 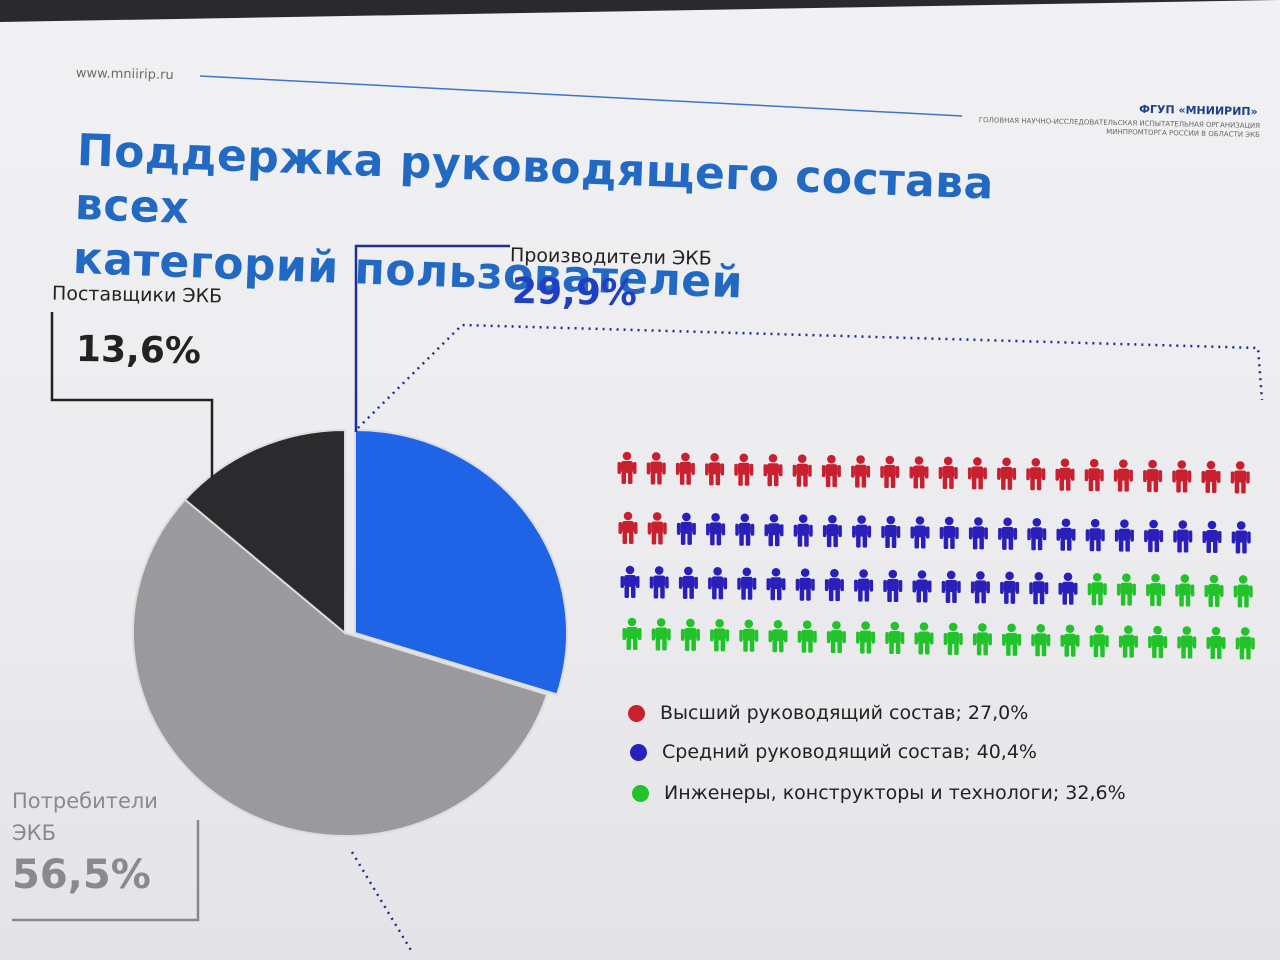 What do you see at coordinates (810, 376) in the screenshot?
I see `zoom-connector-top` at bounding box center [810, 376].